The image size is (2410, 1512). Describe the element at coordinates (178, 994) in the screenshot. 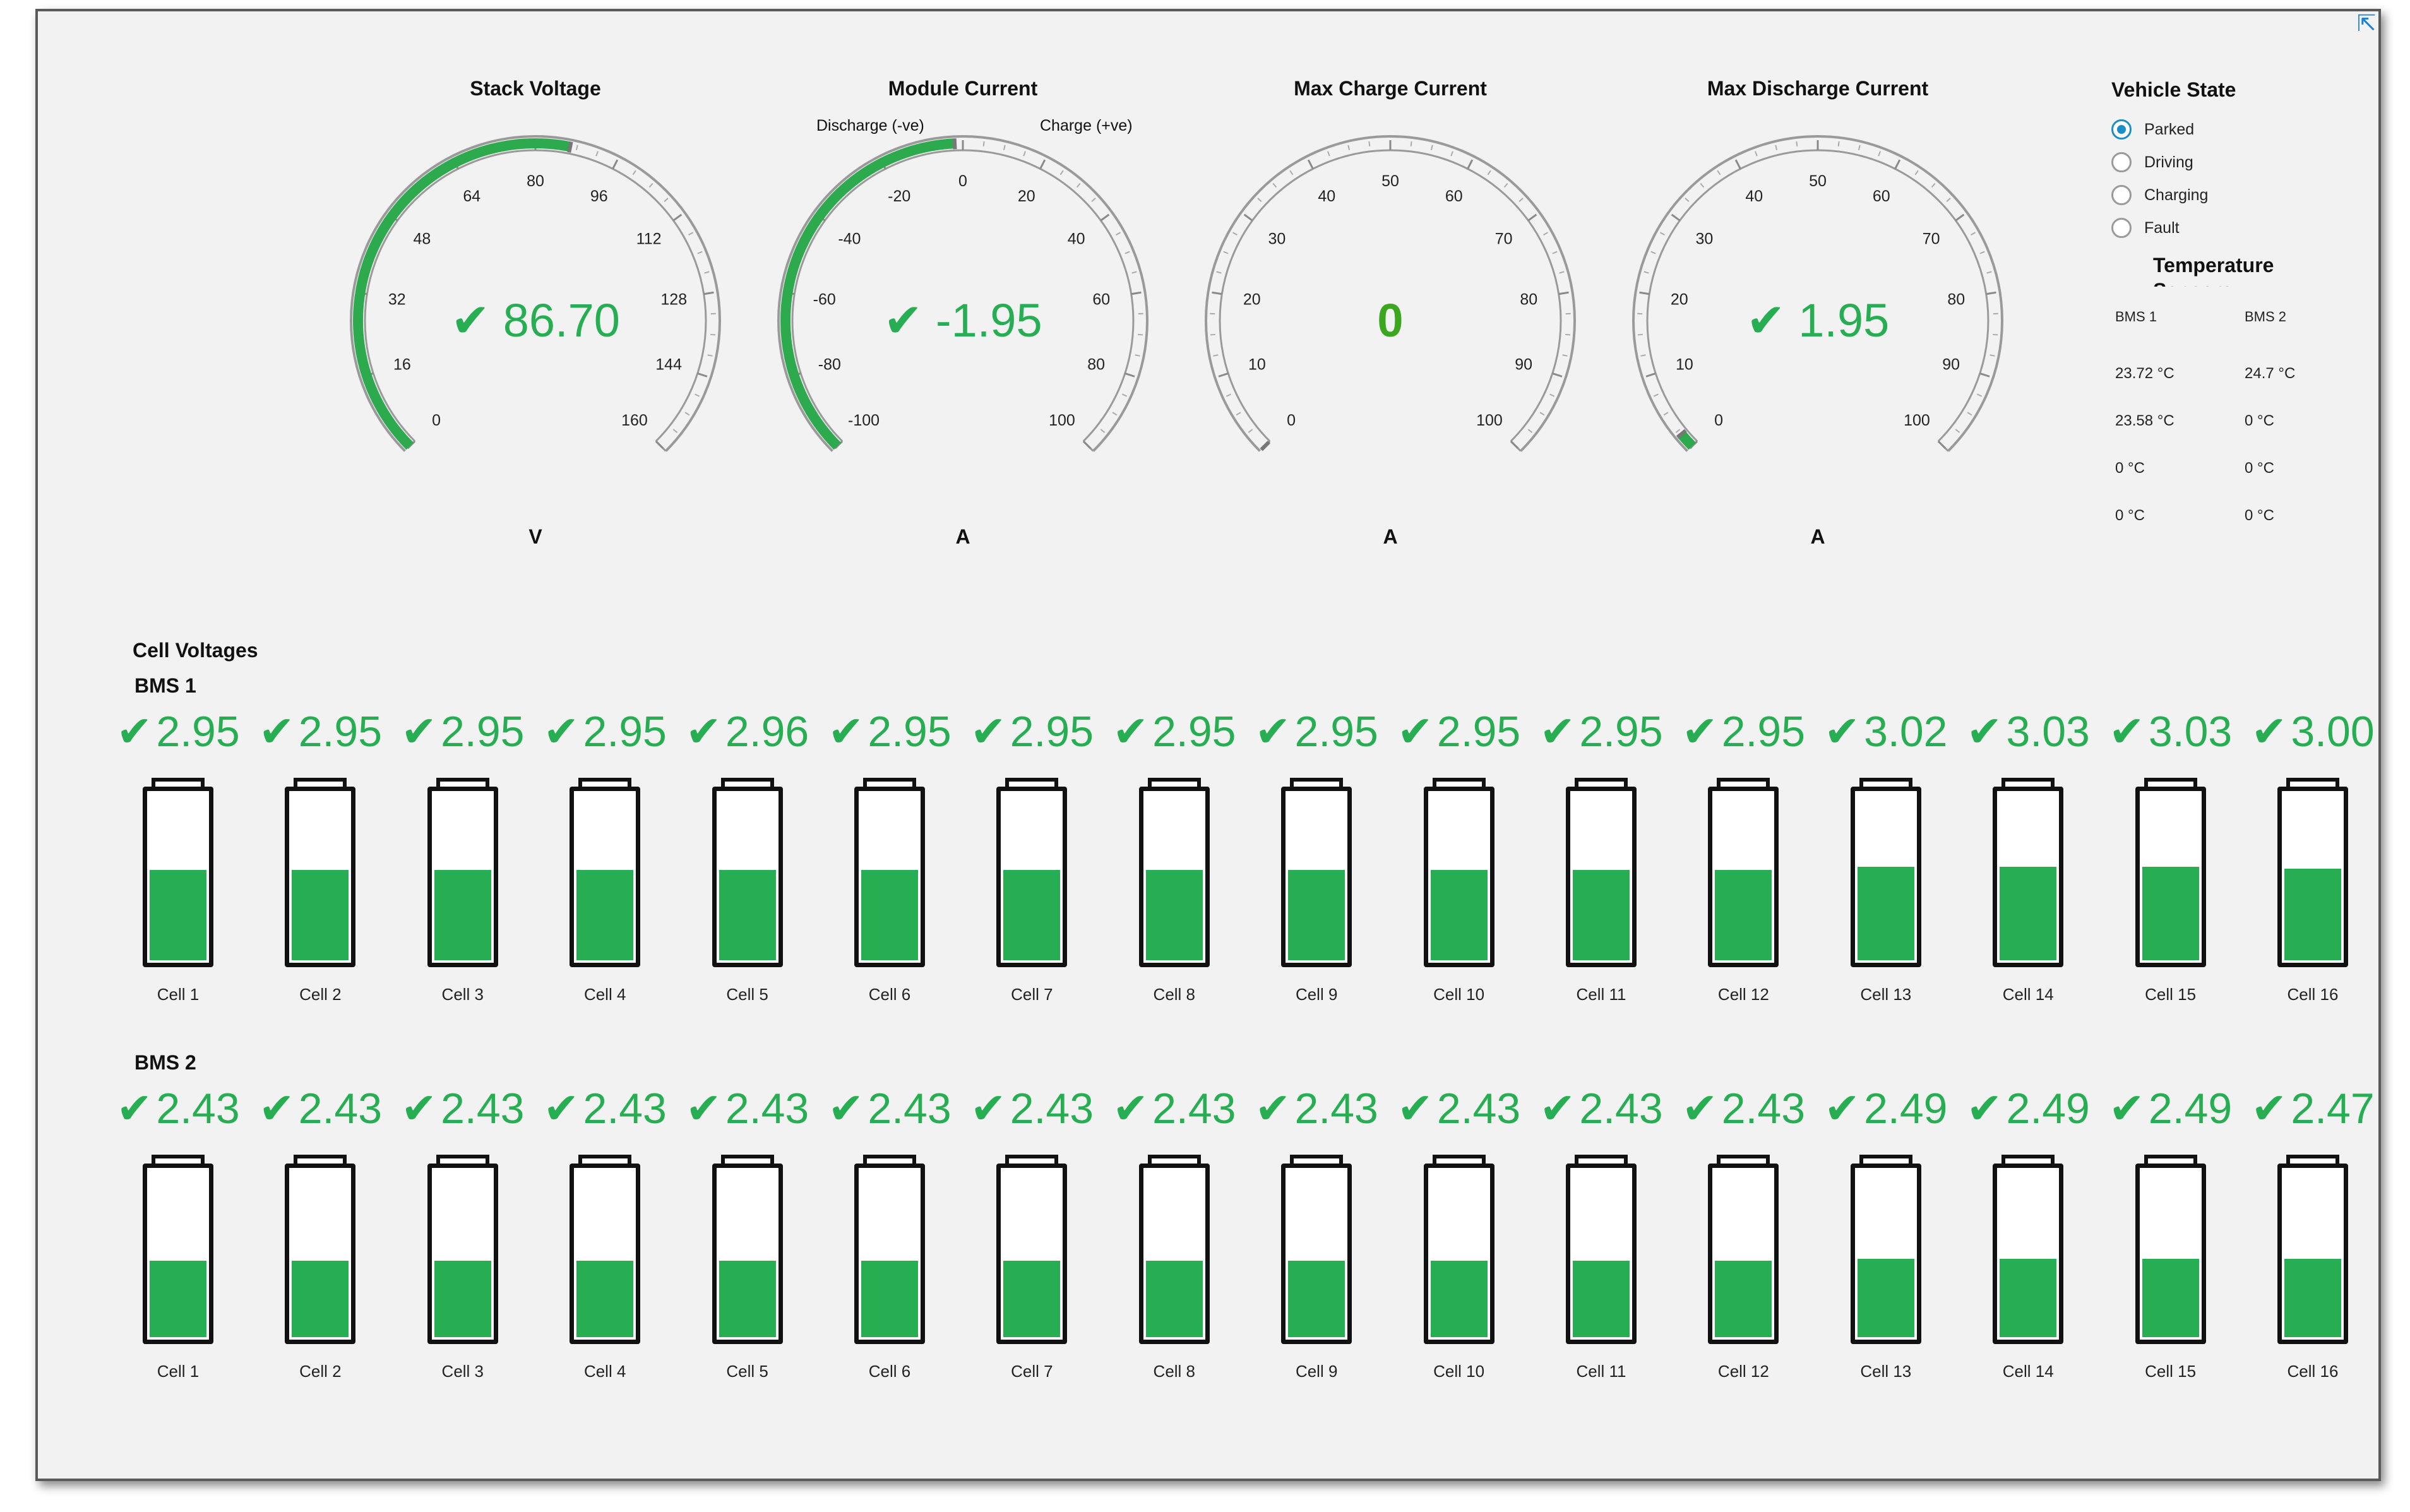

I see `cell-label: Cell 1` at that location.